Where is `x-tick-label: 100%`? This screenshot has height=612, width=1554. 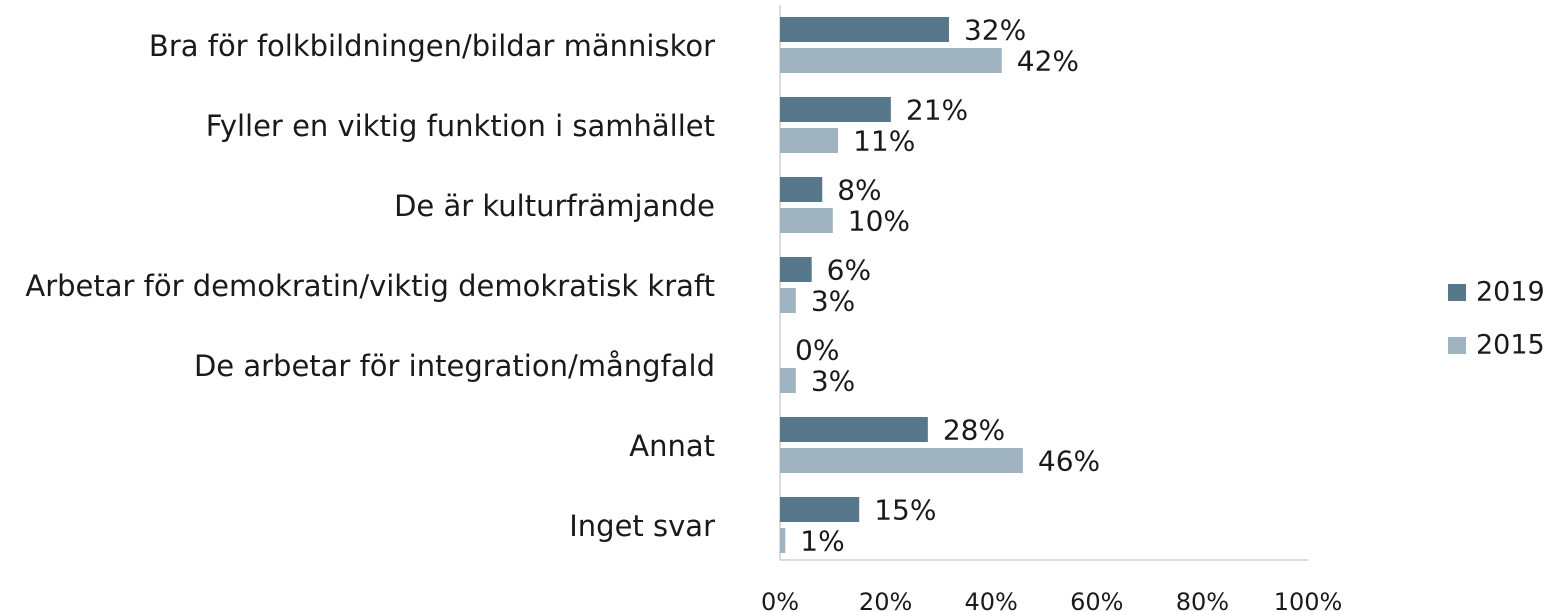 x-tick-label: 100% is located at coordinates (1308, 600).